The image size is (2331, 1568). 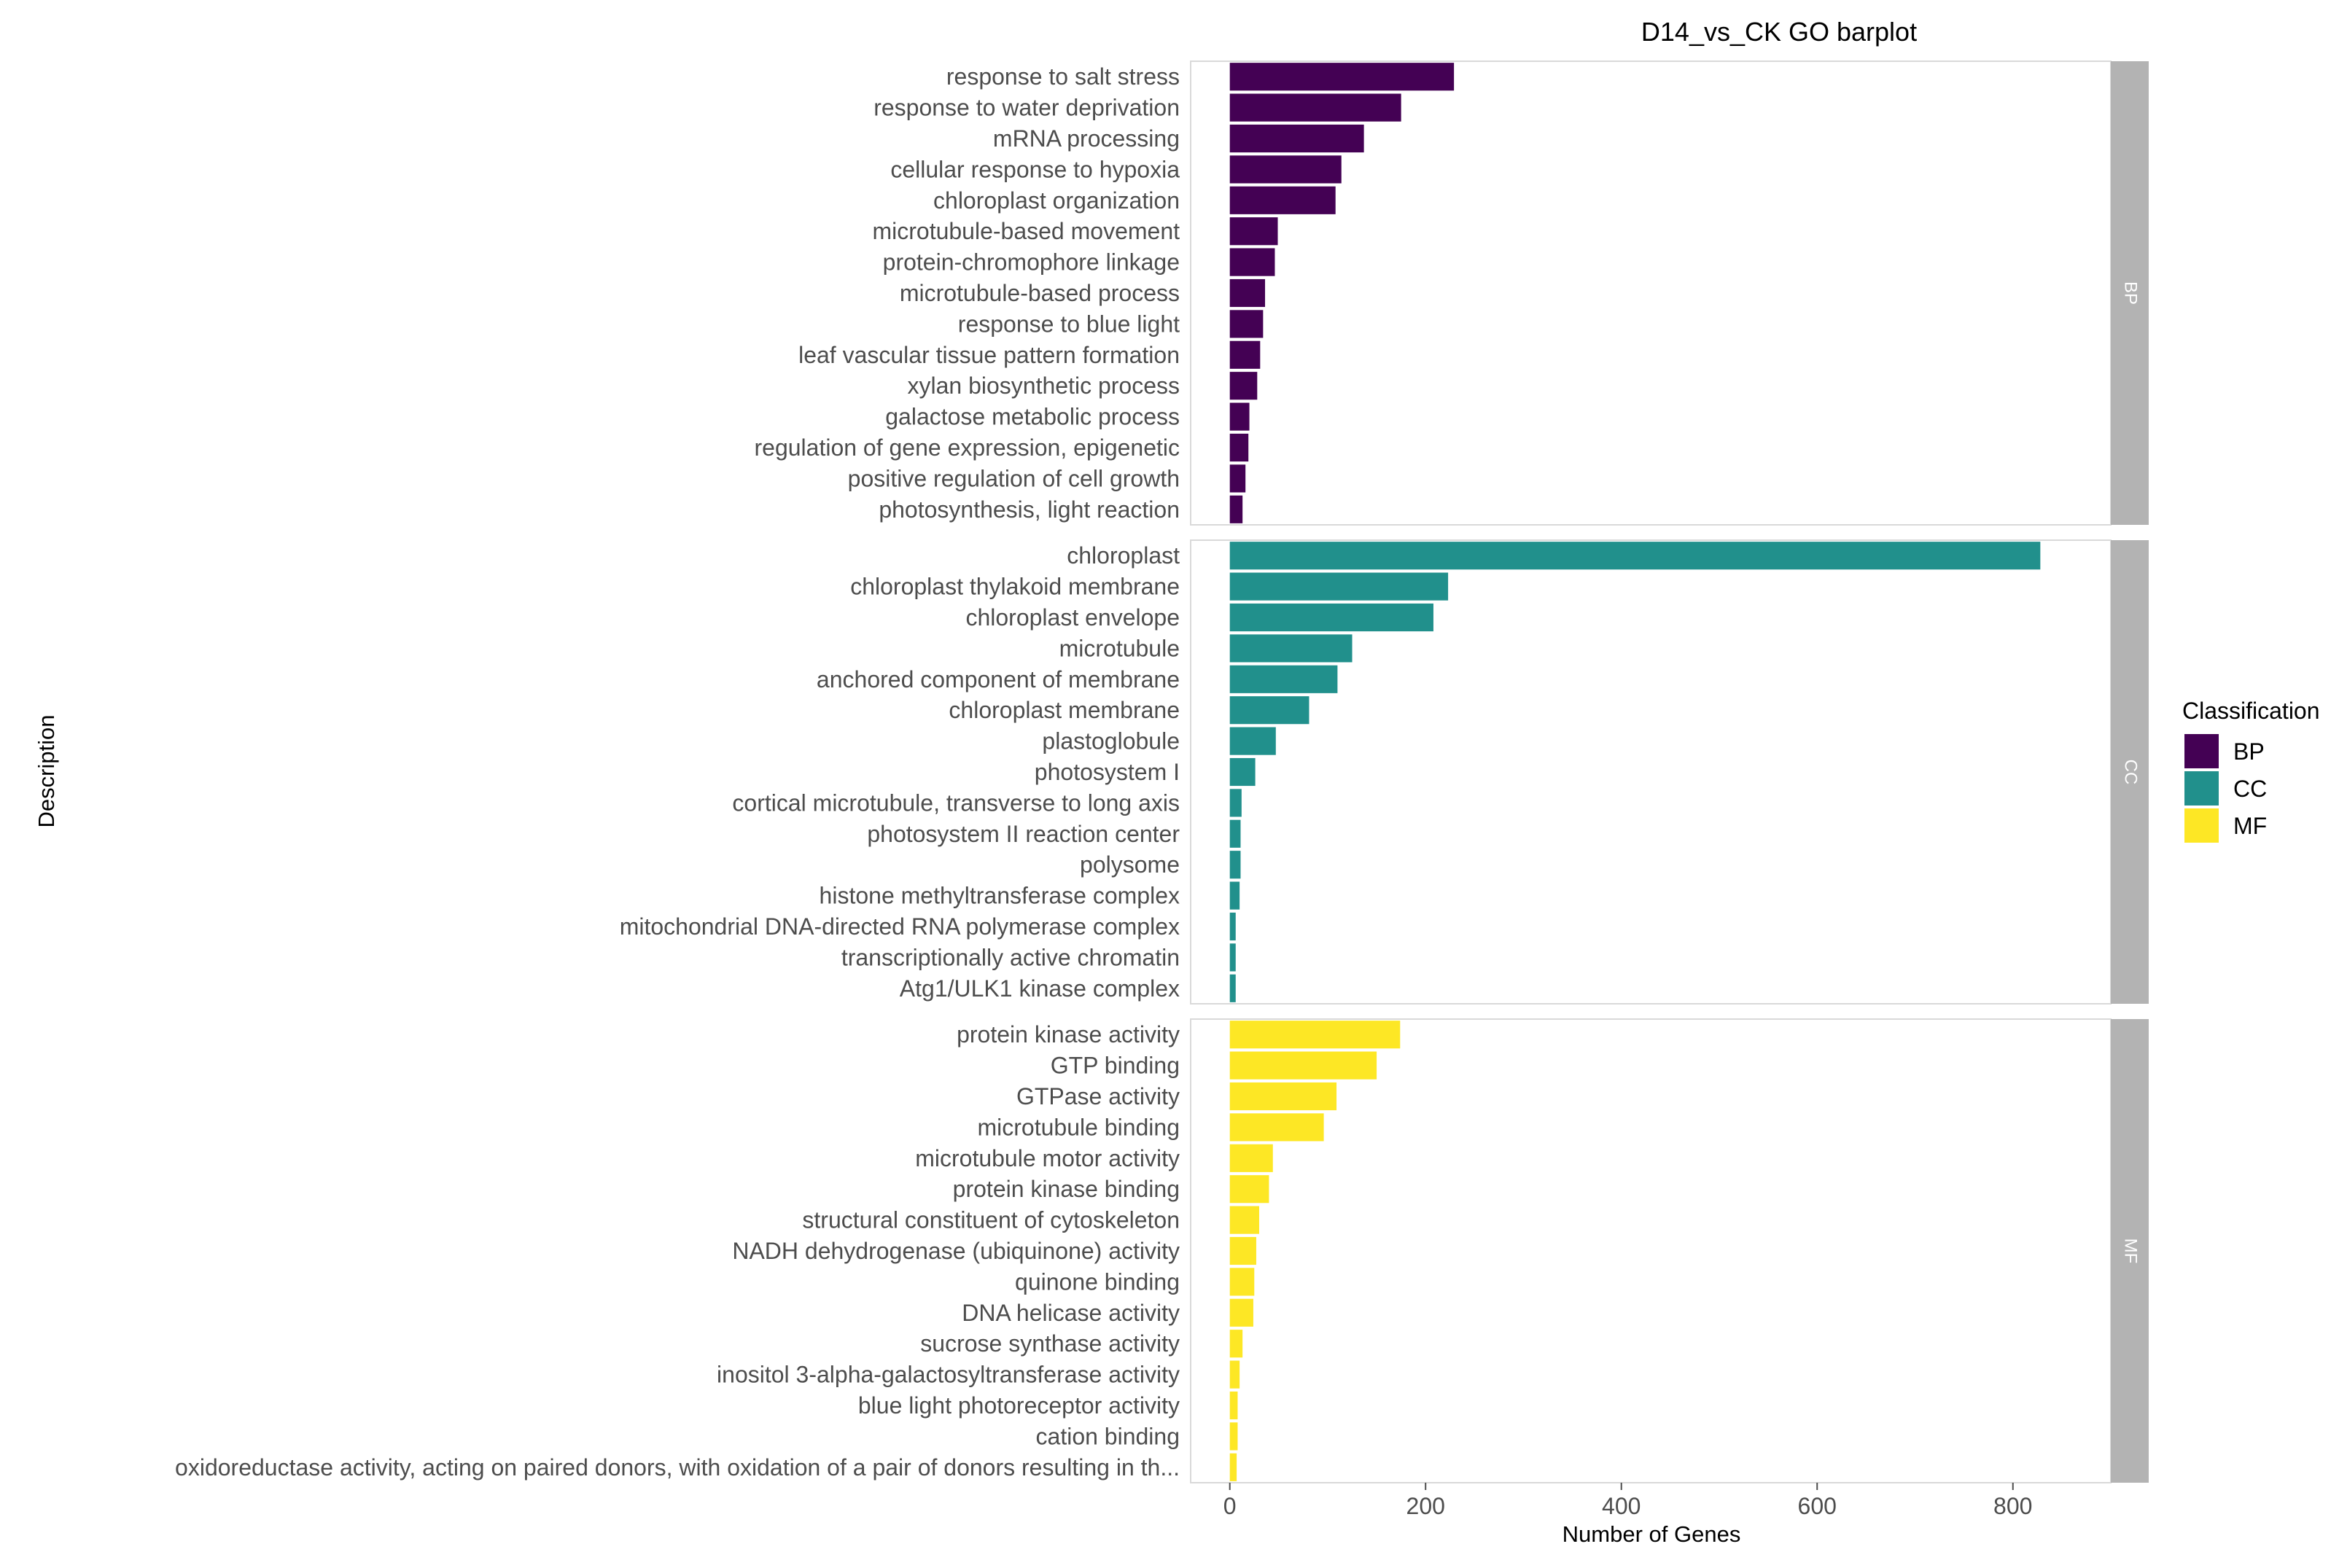 I want to click on bar-galactose-metabolic-process, so click(x=1239, y=417).